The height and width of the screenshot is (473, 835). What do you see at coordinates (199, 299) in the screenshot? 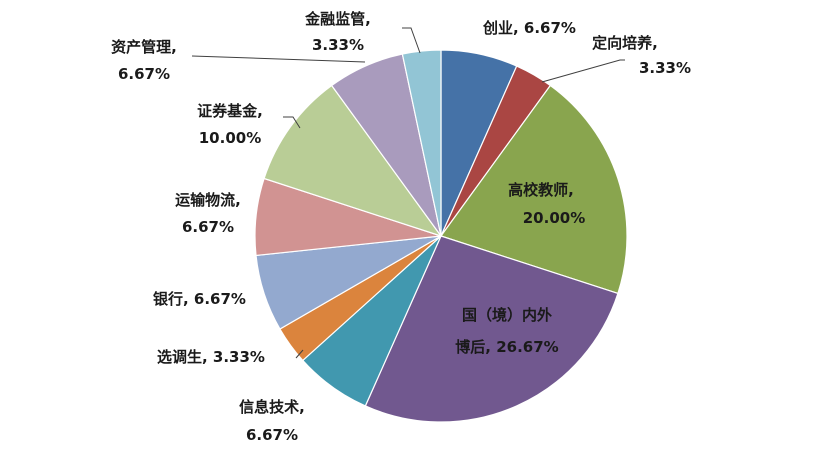
I see `data-label: 银行, 6.67%` at bounding box center [199, 299].